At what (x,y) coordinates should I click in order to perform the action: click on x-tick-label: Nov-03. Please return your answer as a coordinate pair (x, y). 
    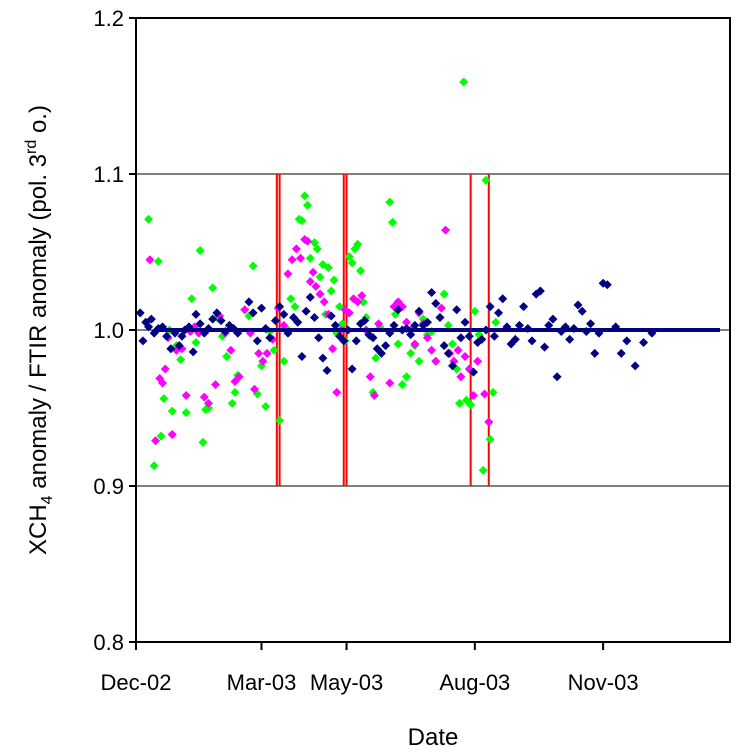
    Looking at the image, I should click on (603, 682).